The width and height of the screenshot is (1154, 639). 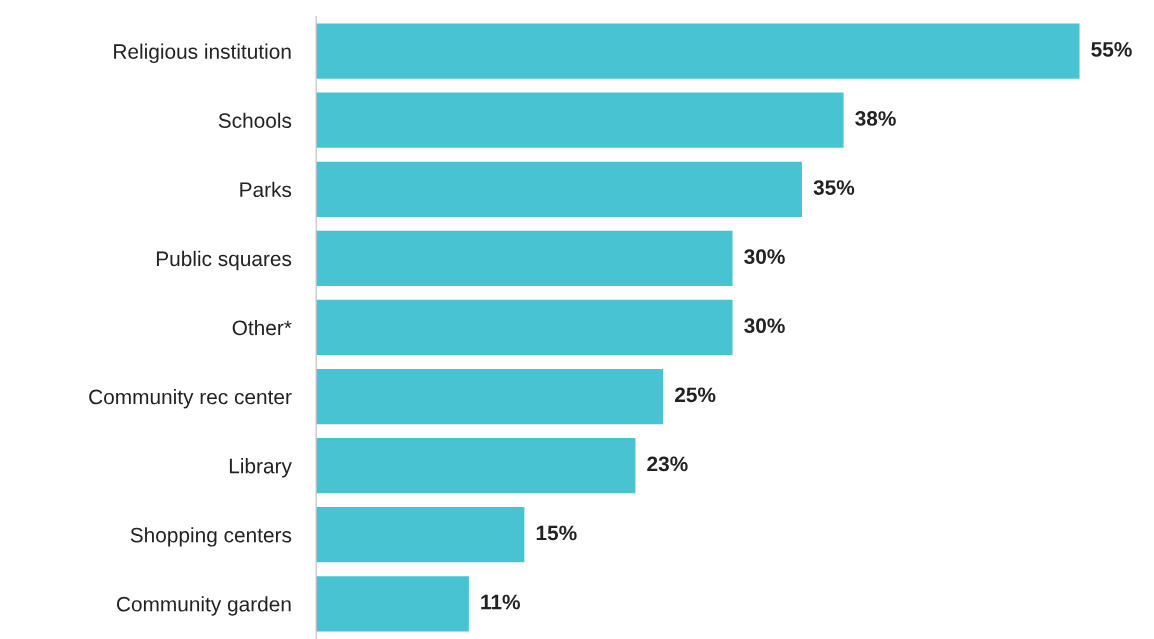 What do you see at coordinates (262, 327) in the screenshot?
I see `y-tick-label: Other*` at bounding box center [262, 327].